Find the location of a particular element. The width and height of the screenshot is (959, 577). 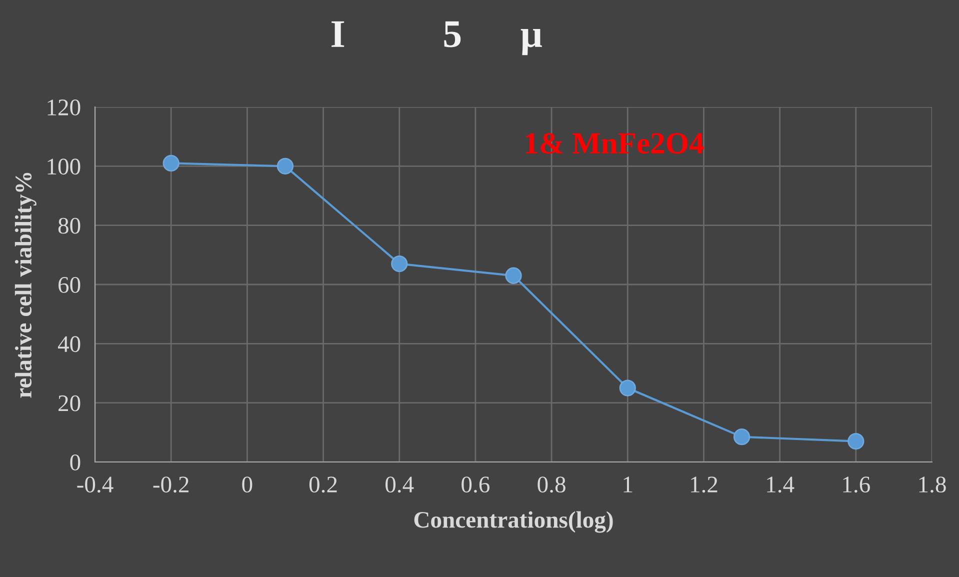

y-tick-label: 120 is located at coordinates (64, 107).